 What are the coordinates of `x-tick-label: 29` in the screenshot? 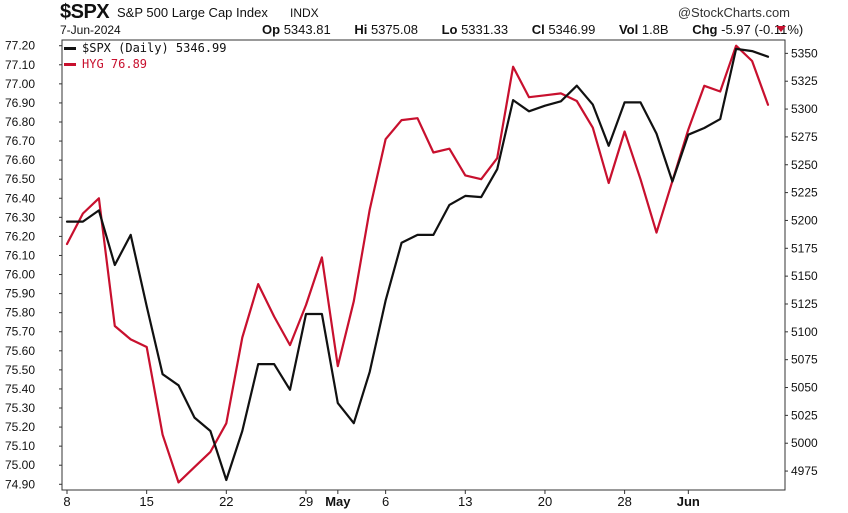 It's located at (306, 501).